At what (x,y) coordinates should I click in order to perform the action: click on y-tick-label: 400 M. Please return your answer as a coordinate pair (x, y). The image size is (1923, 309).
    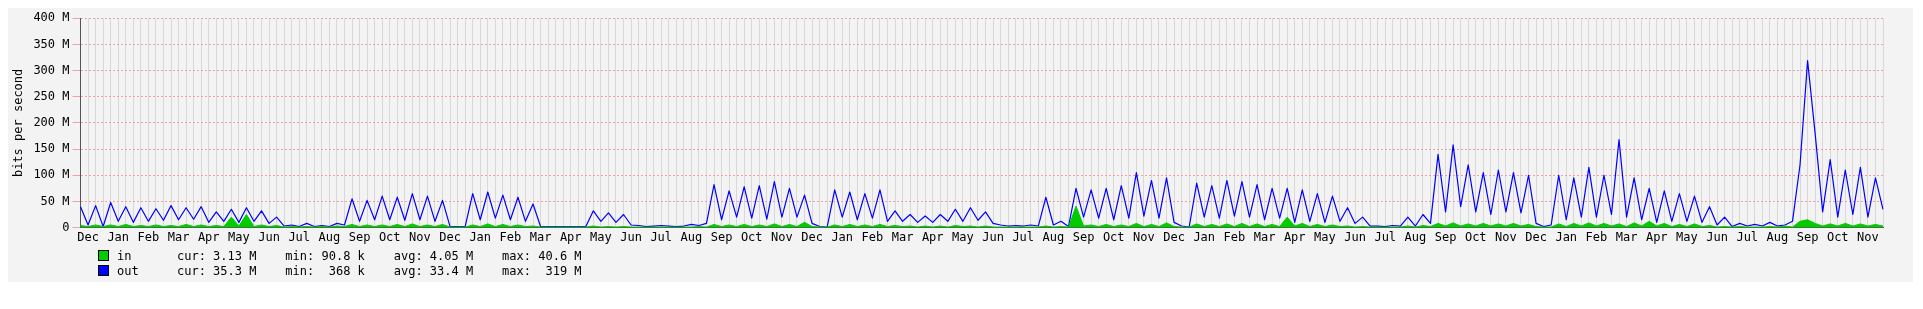
    Looking at the image, I should click on (51, 17).